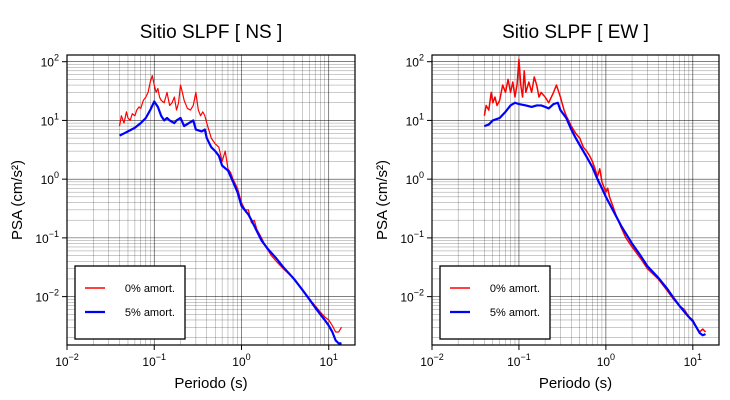 Image resolution: width=730 pixels, height=400 pixels. I want to click on chart-title: Sitio SLPF [ NS ], so click(211, 32).